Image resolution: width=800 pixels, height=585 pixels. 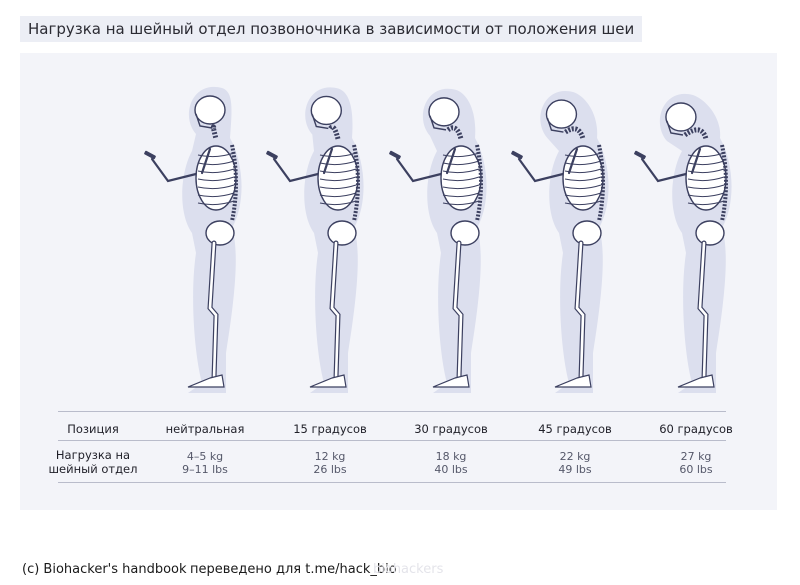 I want to click on row-label-load: Нагрузка на шейный отдел, so click(x=93, y=462).